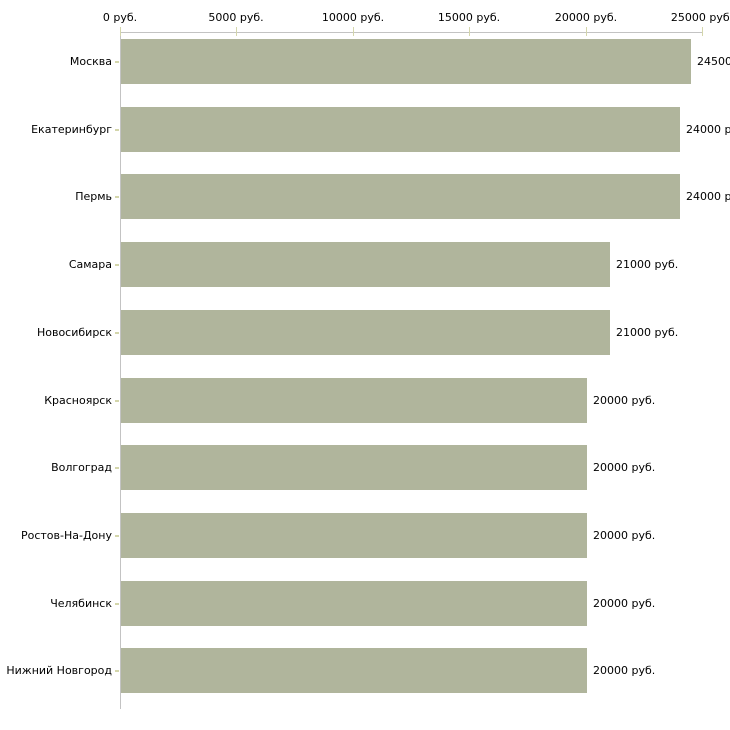 This screenshot has height=730, width=730. What do you see at coordinates (93, 196) in the screenshot?
I see `category-label: Пермь` at bounding box center [93, 196].